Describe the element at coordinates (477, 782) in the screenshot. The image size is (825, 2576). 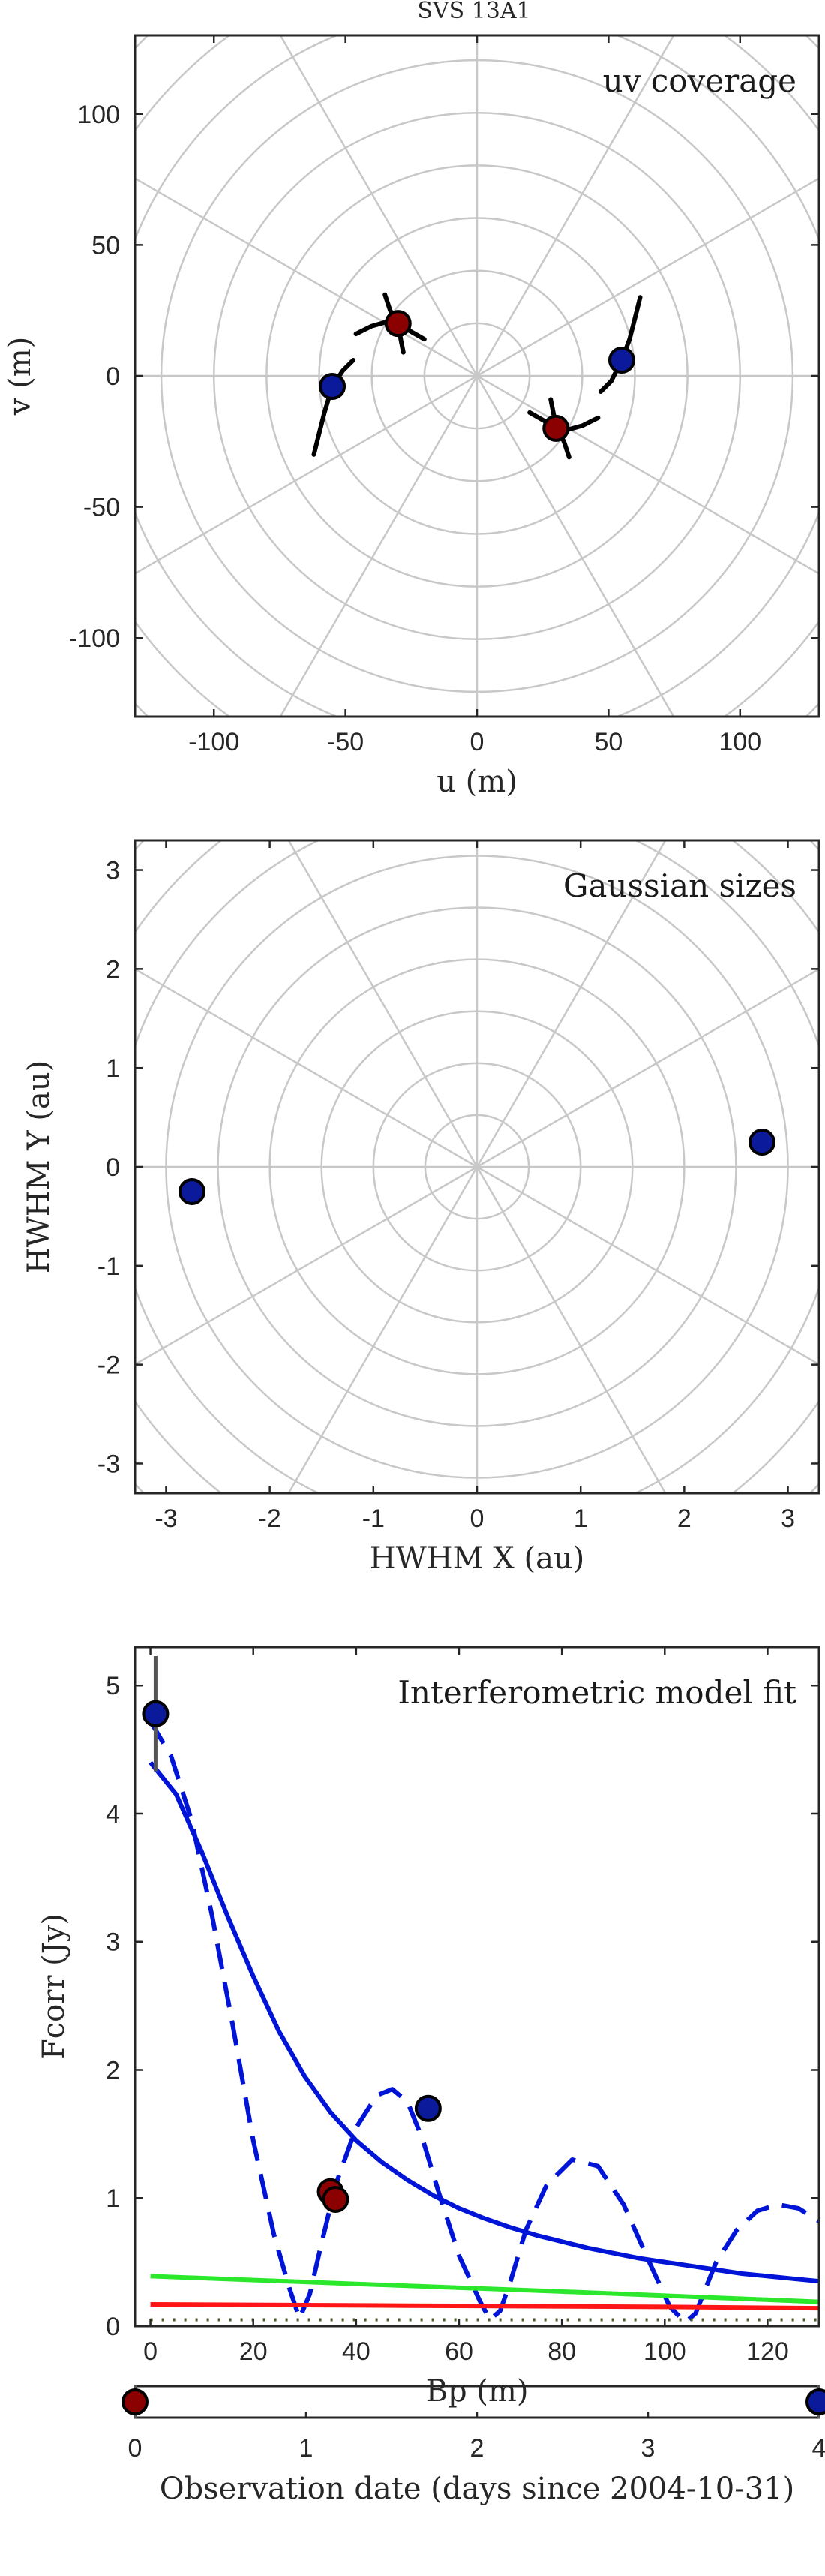
I see `x-axis-label: u (m)` at that location.